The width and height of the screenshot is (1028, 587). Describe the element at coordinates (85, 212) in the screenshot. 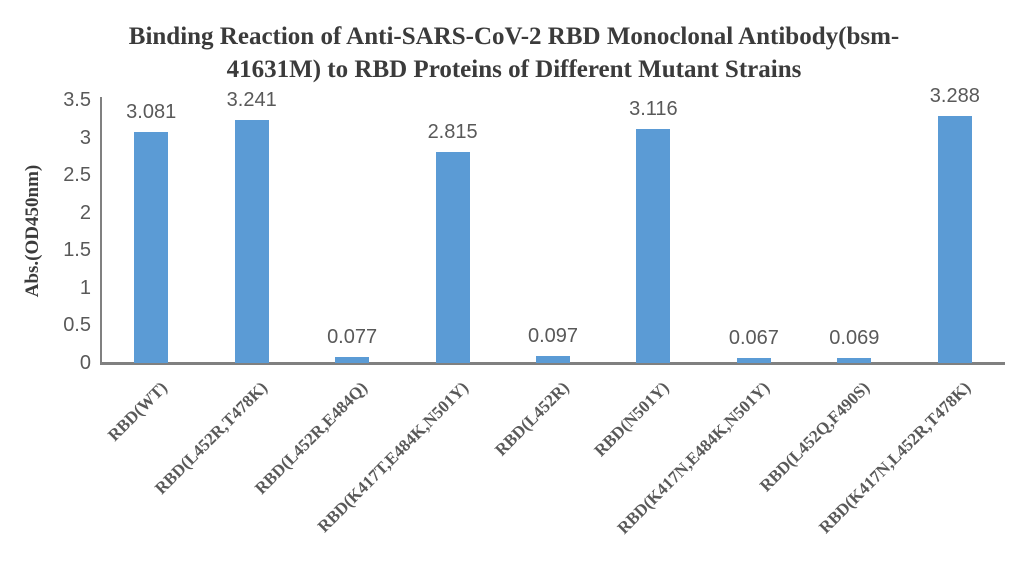

I see `y-tick-label: 2` at that location.